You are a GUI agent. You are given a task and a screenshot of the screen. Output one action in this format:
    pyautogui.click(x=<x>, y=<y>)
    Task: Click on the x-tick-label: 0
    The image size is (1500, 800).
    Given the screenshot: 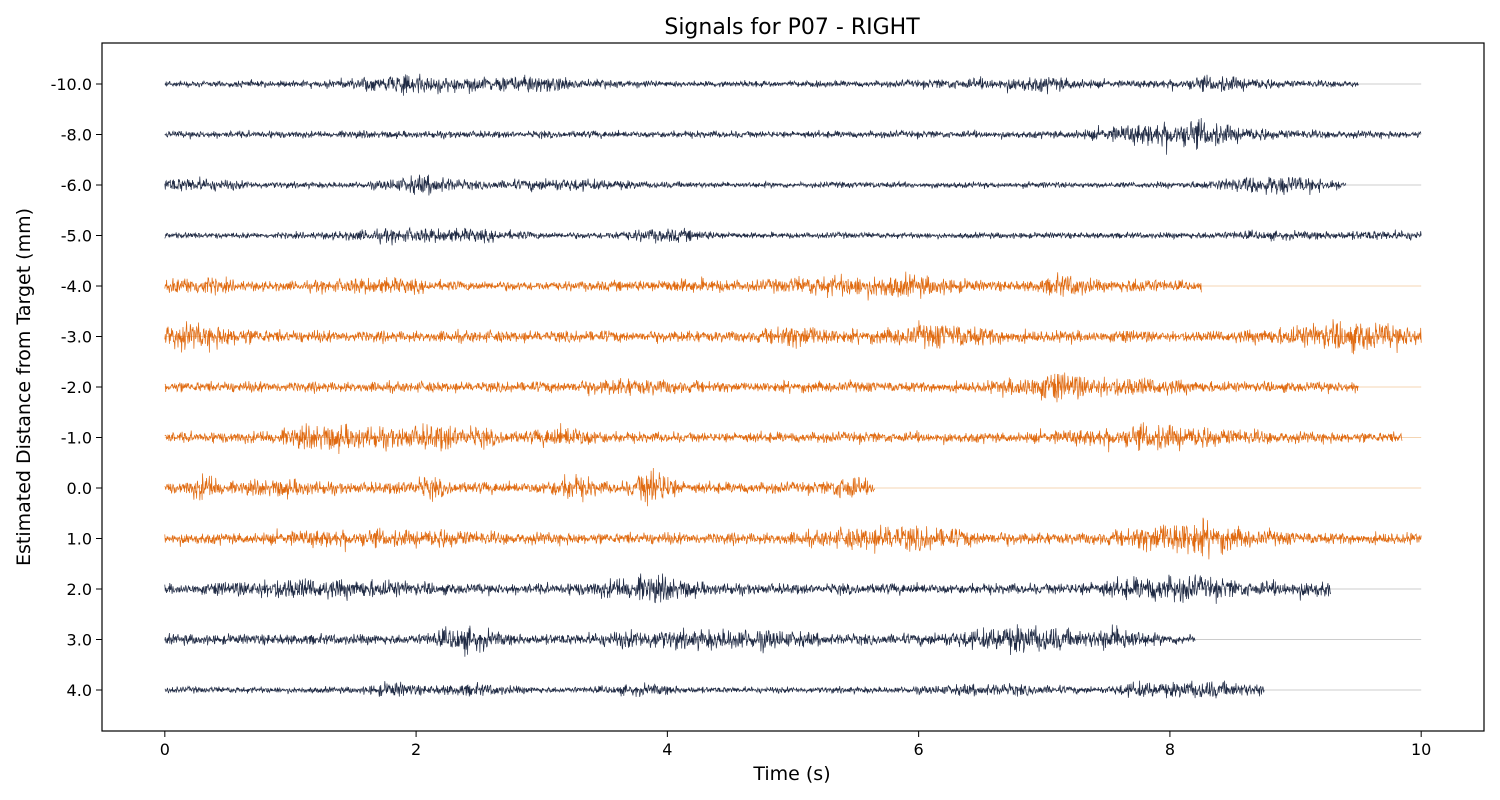 What is the action you would take?
    pyautogui.click(x=165, y=749)
    